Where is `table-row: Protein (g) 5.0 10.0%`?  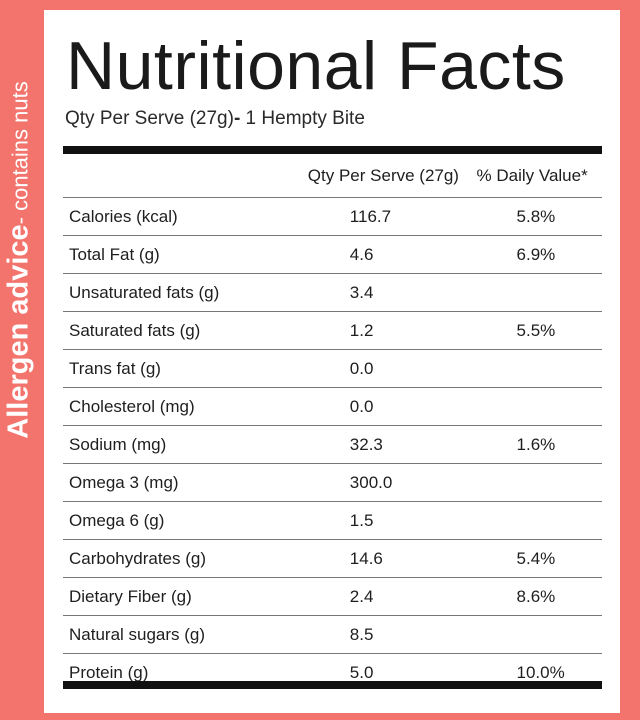
table-row: Protein (g) 5.0 10.0% is located at coordinates (332, 673).